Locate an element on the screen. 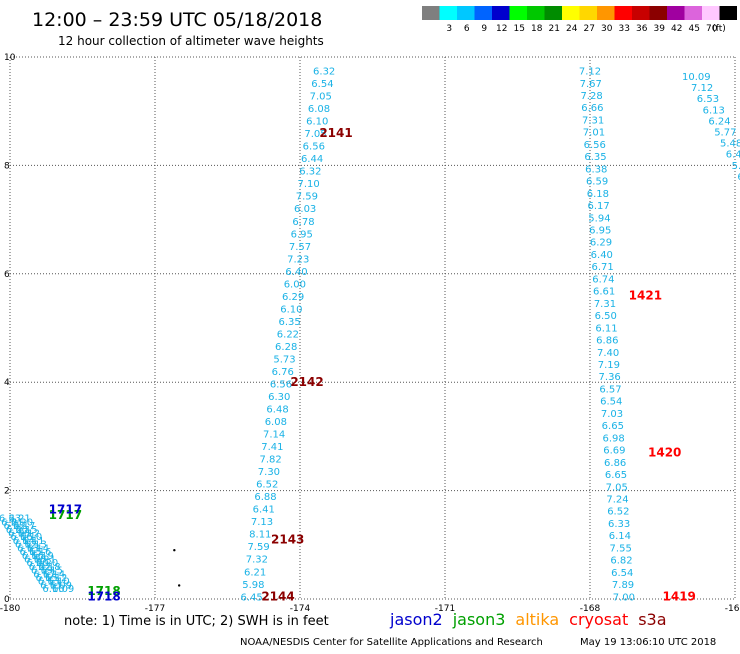 The width and height of the screenshot is (740, 654). wave-height-value: 7.30 is located at coordinates (269, 472).